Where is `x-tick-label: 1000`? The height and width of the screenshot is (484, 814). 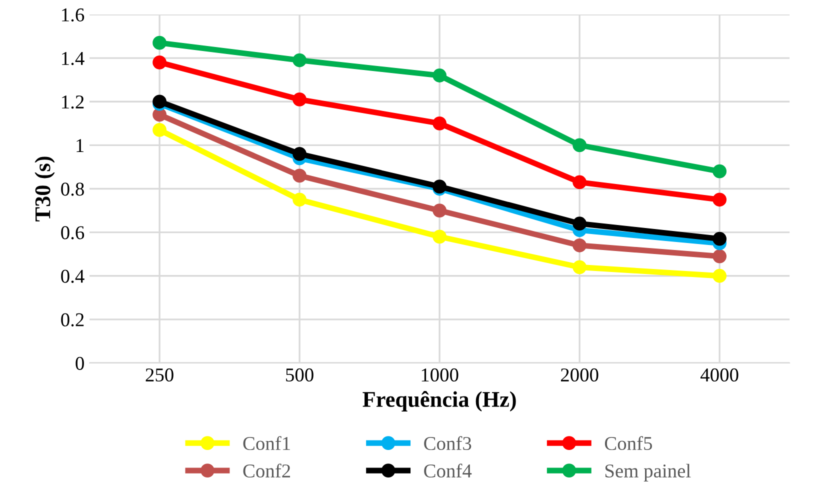 x-tick-label: 1000 is located at coordinates (440, 375).